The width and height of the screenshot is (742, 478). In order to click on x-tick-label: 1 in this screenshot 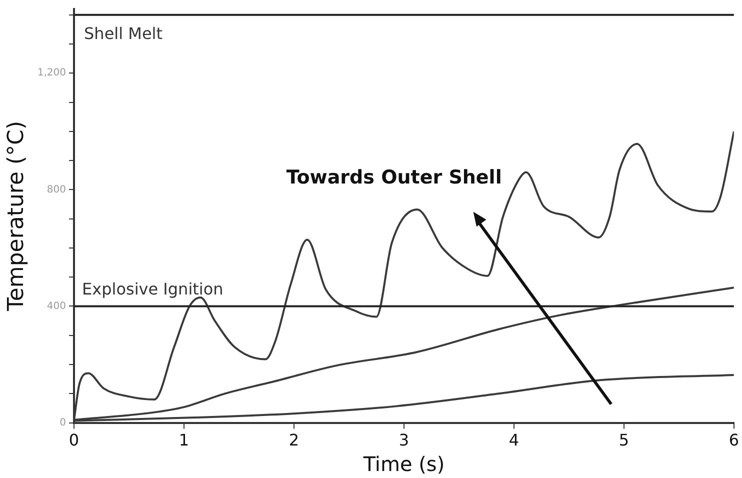, I will do `click(184, 440)`.